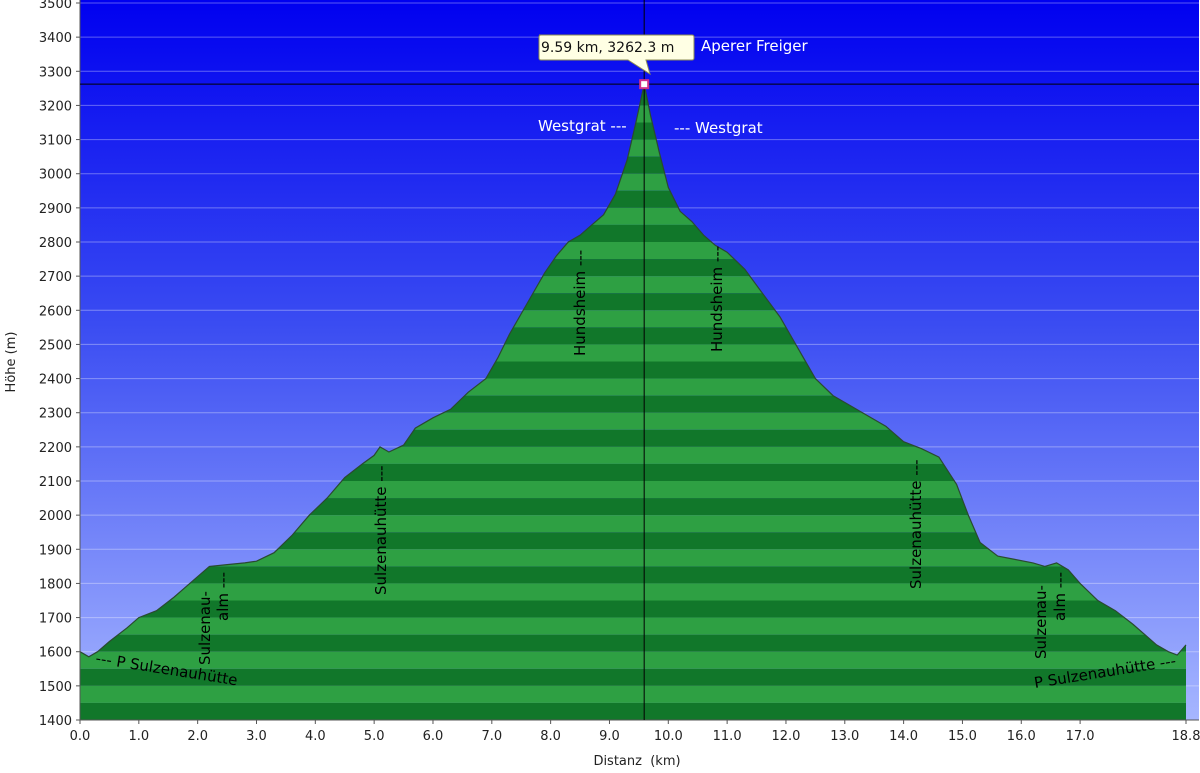  I want to click on y-tick-label: 3400, so click(55, 38).